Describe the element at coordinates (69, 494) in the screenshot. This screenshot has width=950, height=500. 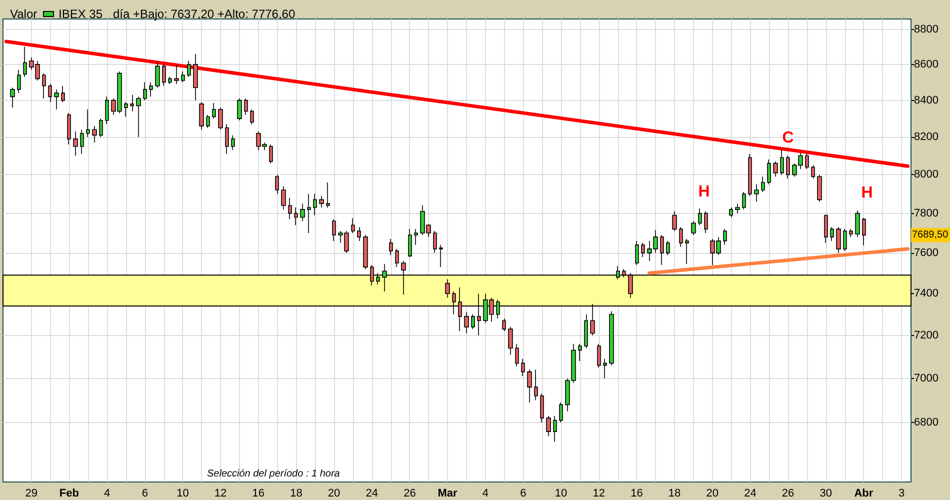
I see `x-tick-label: Feb` at that location.